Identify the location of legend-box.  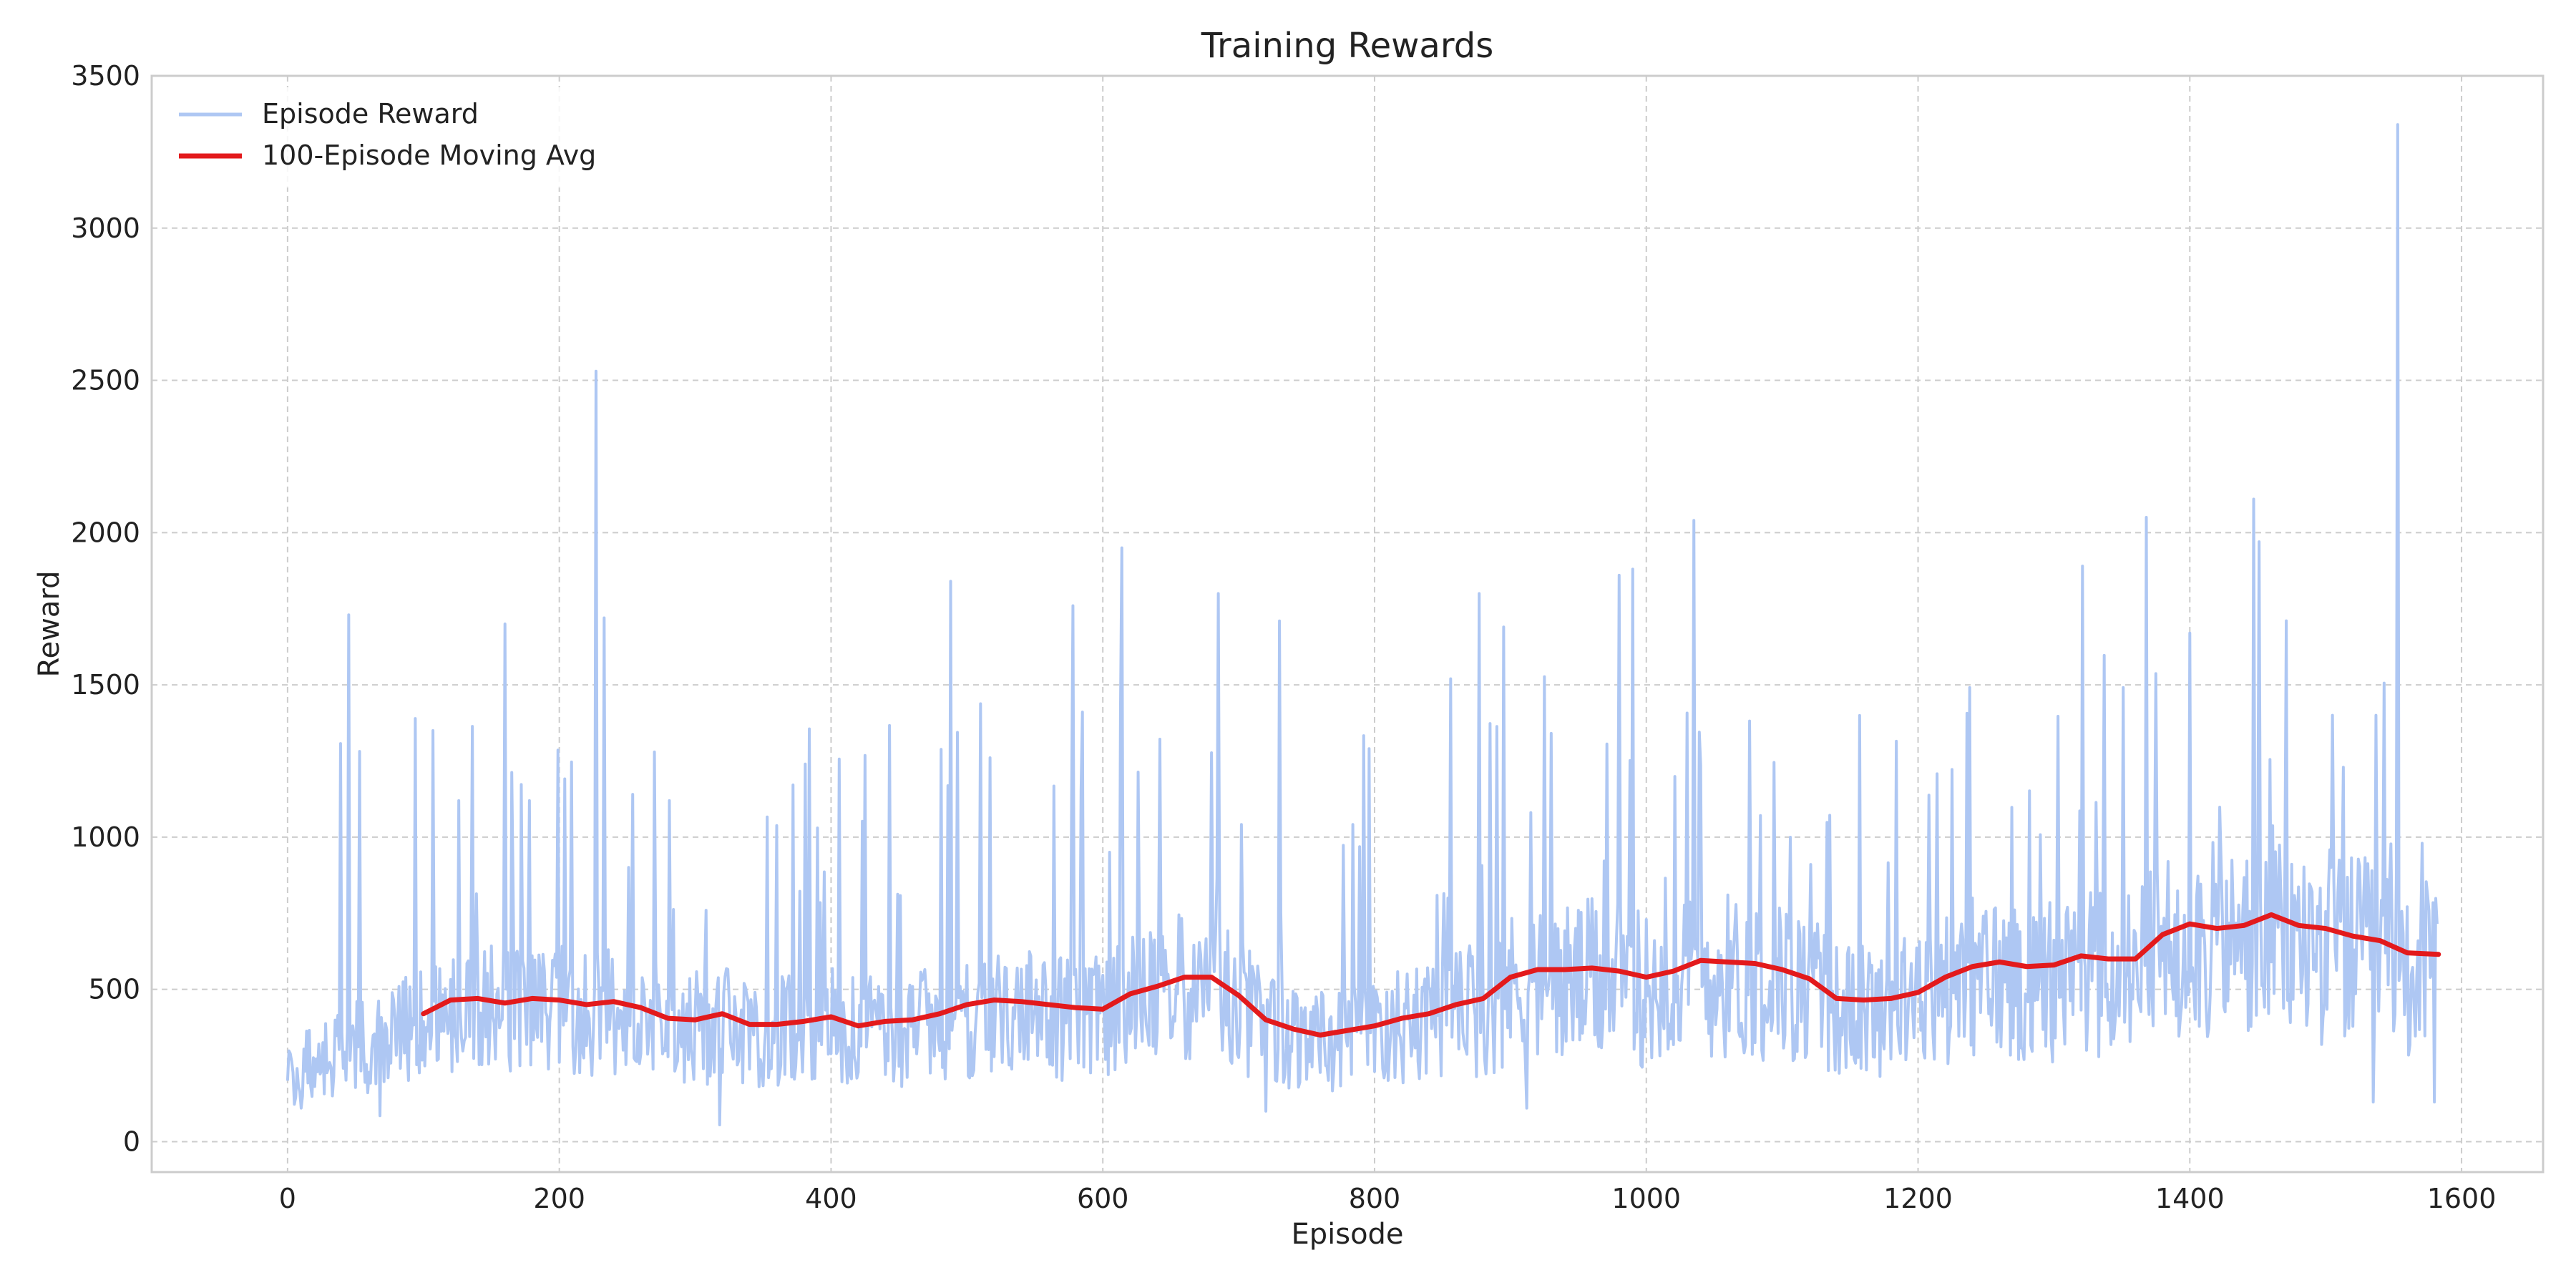
(388, 137).